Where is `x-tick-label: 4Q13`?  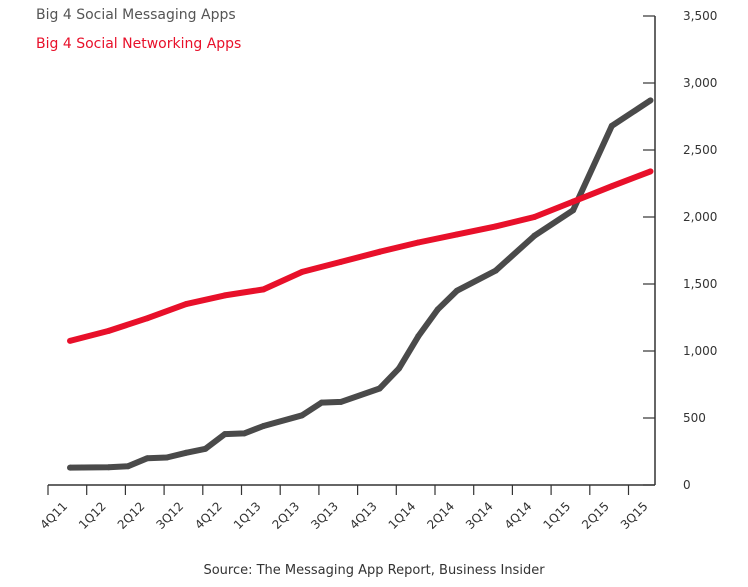
x-tick-label: 4Q13 is located at coordinates (363, 515).